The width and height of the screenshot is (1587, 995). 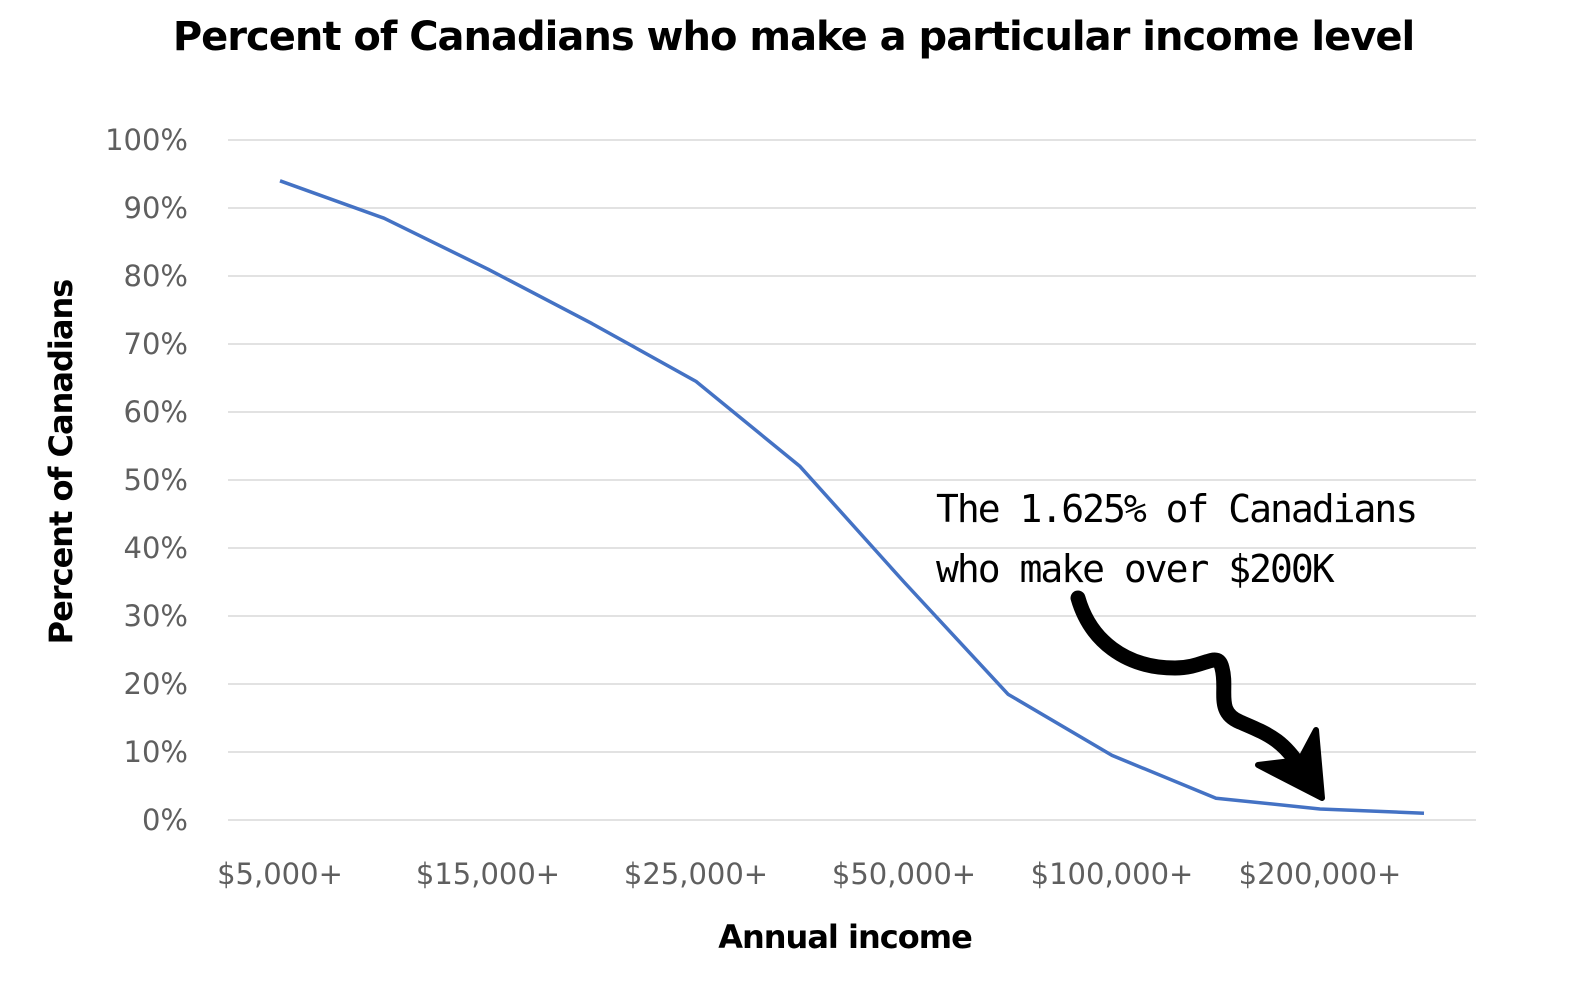 What do you see at coordinates (1176, 509) in the screenshot?
I see `annotation-line-1: The 1.625% of Canadians` at bounding box center [1176, 509].